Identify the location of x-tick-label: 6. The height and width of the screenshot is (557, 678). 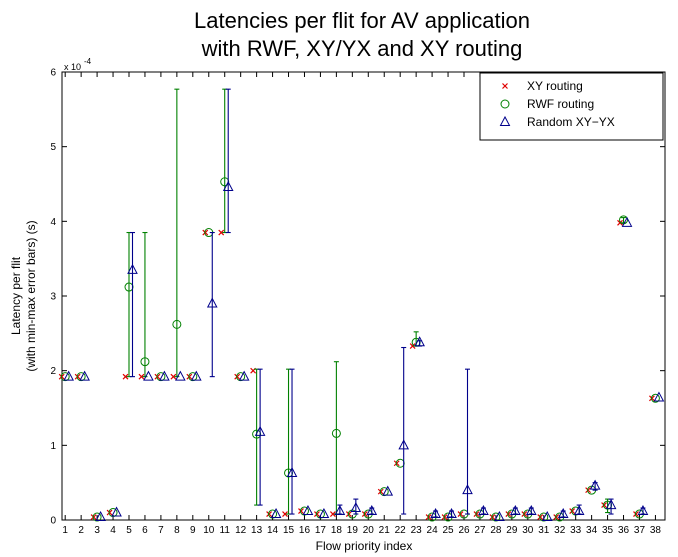
(145, 530).